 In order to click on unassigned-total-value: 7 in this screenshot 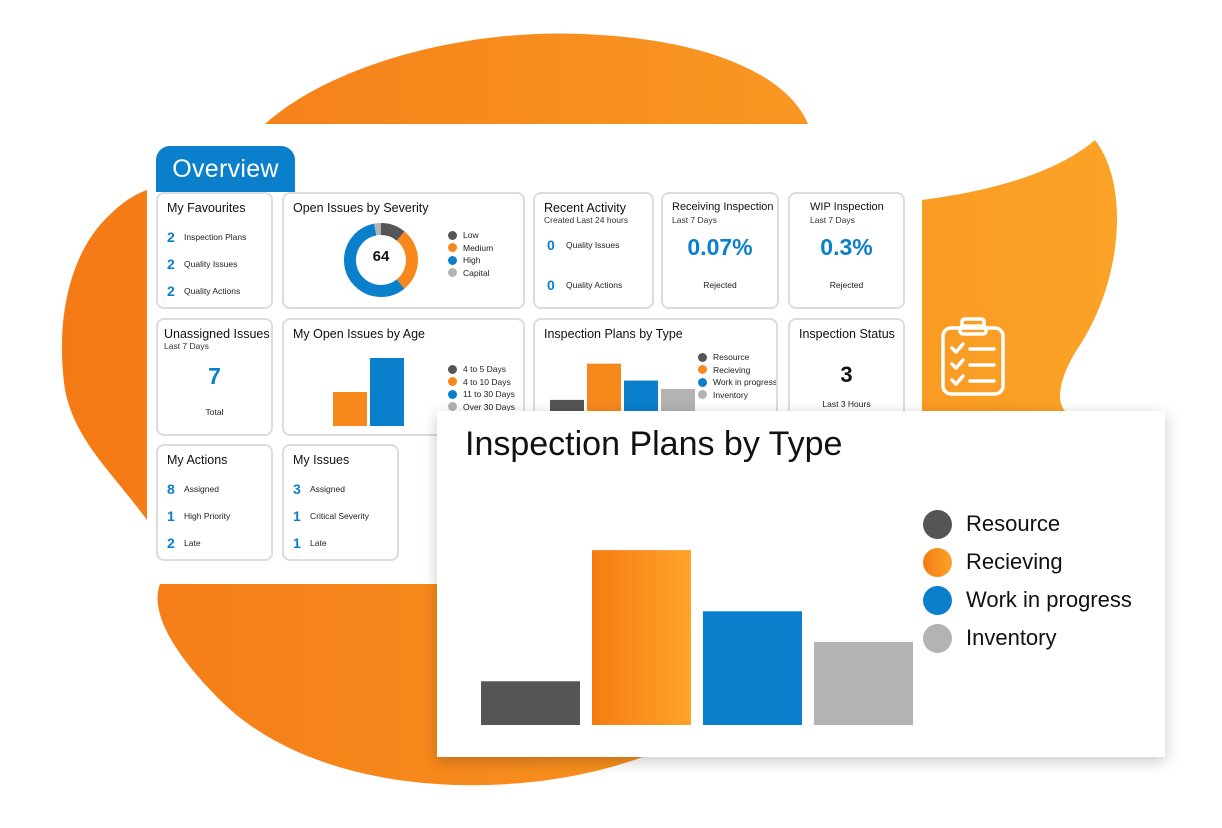, I will do `click(214, 376)`.